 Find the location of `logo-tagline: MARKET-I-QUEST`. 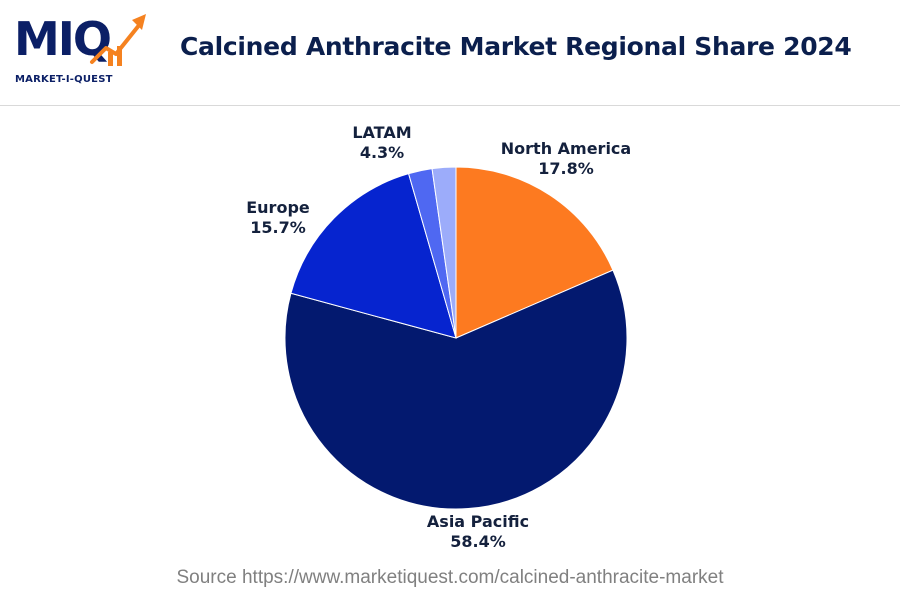

logo-tagline: MARKET-I-QUEST is located at coordinates (64, 79).